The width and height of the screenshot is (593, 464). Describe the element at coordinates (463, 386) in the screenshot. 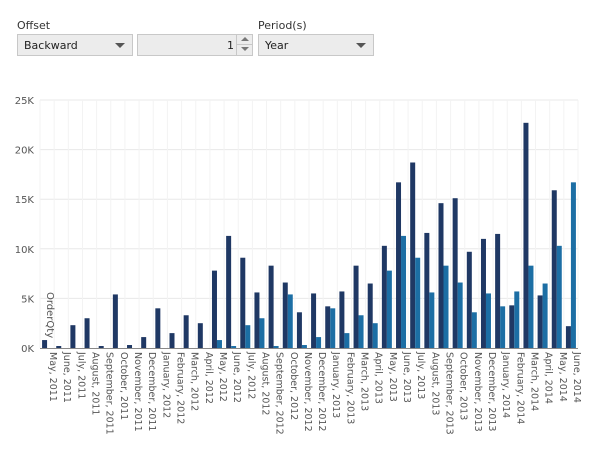

I see `x-tick-label: October, 2013` at that location.